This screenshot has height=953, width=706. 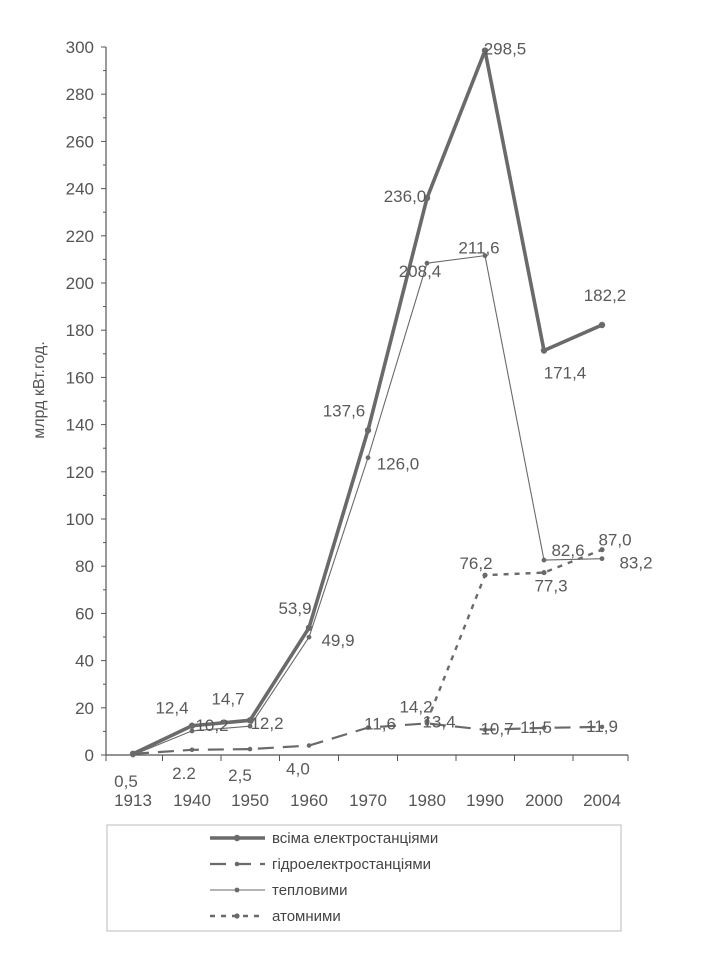 I want to click on data-label-total: 298,5, so click(x=505, y=49).